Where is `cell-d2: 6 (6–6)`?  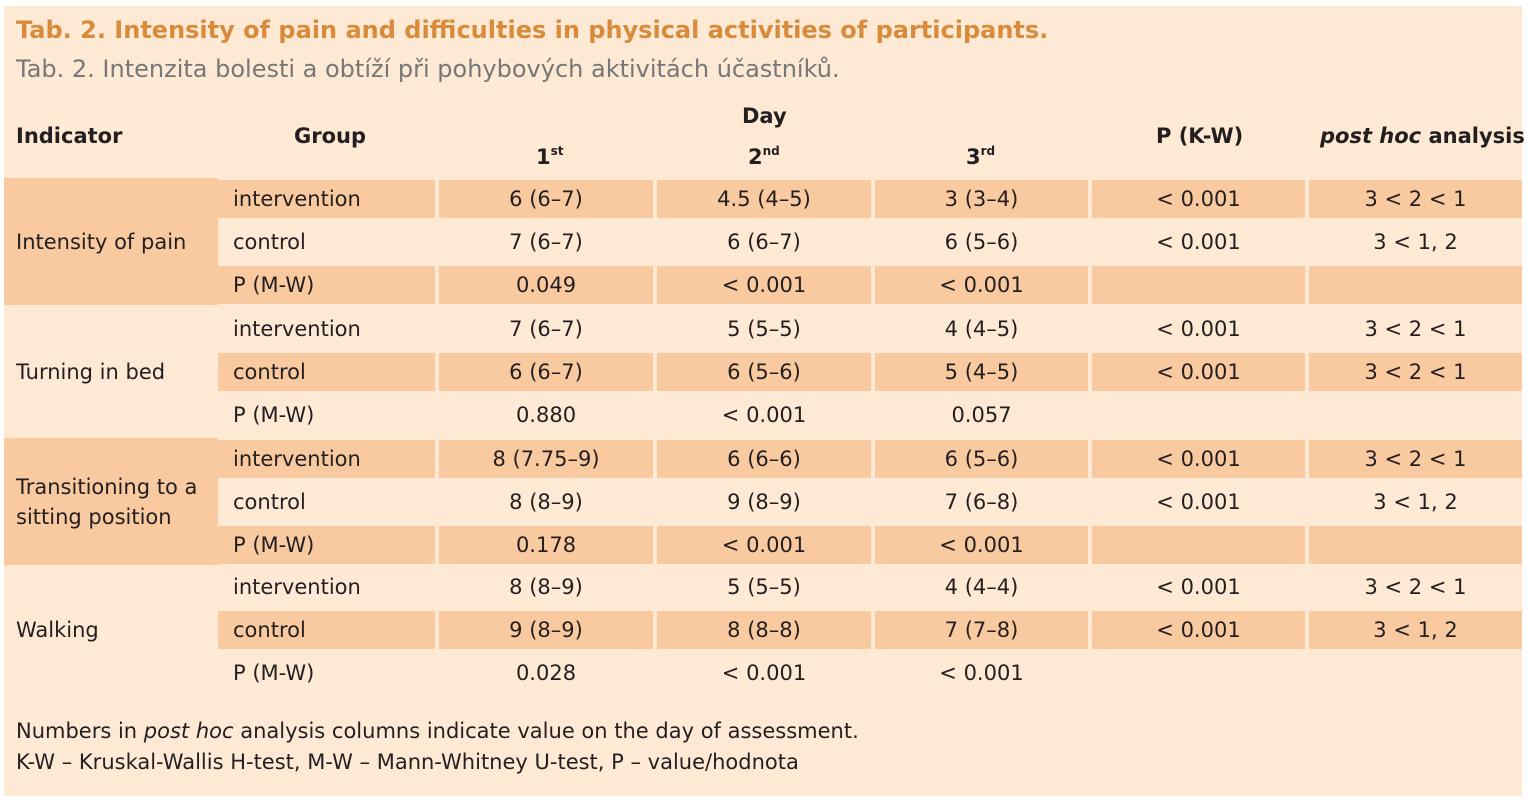
cell-d2: 6 (6–6) is located at coordinates (764, 459).